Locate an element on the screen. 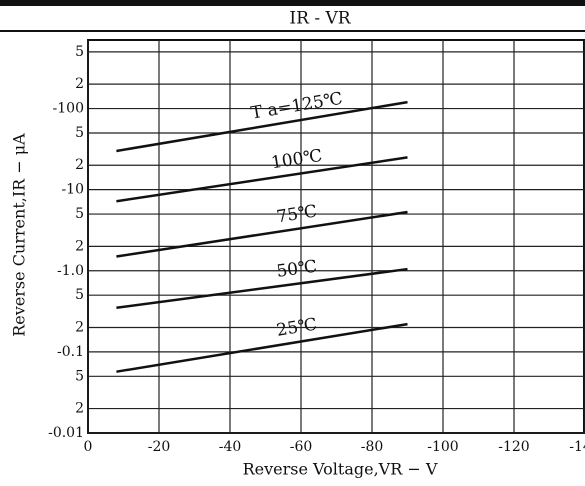 The image size is (585, 486). chart-title: IR - VR is located at coordinates (320, 19).